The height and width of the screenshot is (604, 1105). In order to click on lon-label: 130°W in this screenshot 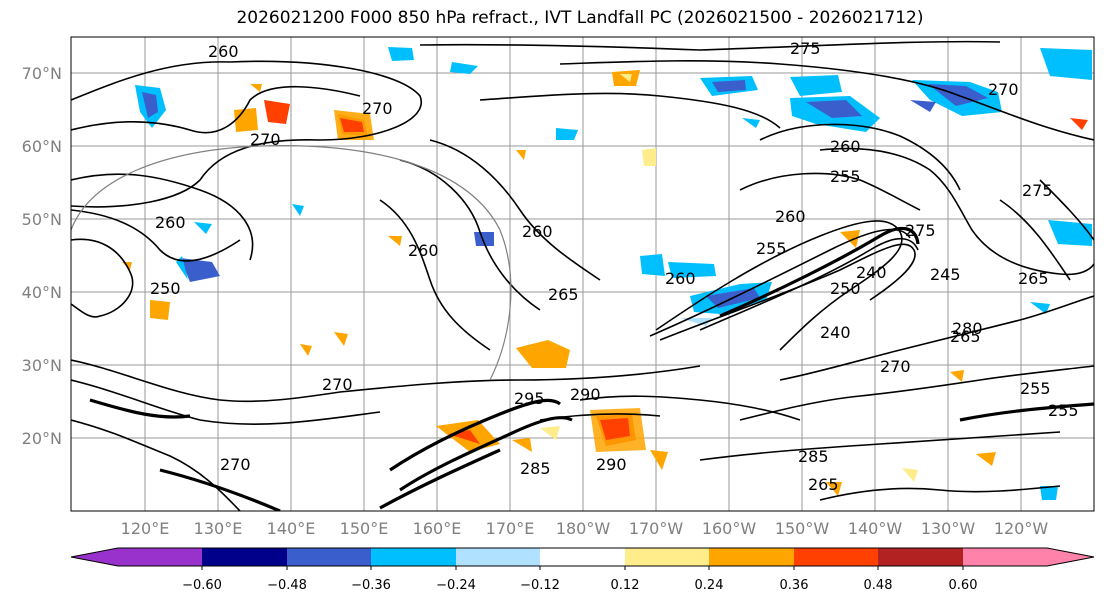, I will do `click(948, 528)`.